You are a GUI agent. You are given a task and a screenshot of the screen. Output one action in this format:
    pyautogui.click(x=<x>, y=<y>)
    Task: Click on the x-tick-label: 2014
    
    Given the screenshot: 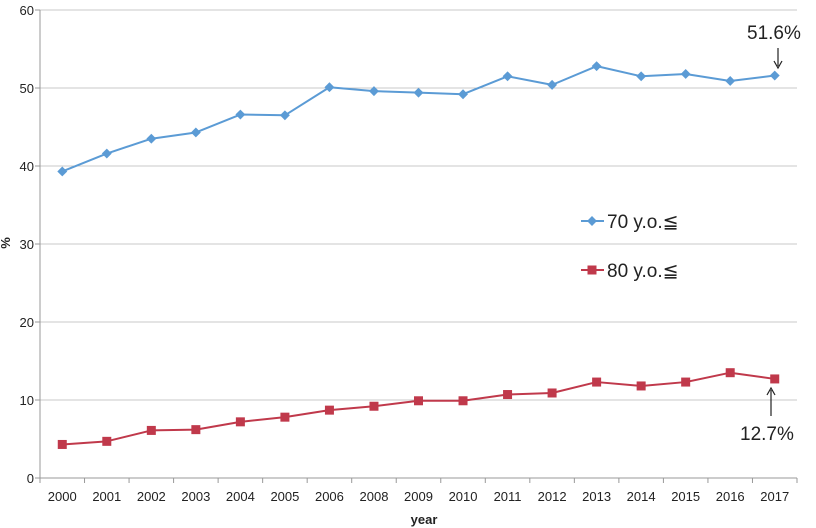 What is the action you would take?
    pyautogui.click(x=641, y=496)
    